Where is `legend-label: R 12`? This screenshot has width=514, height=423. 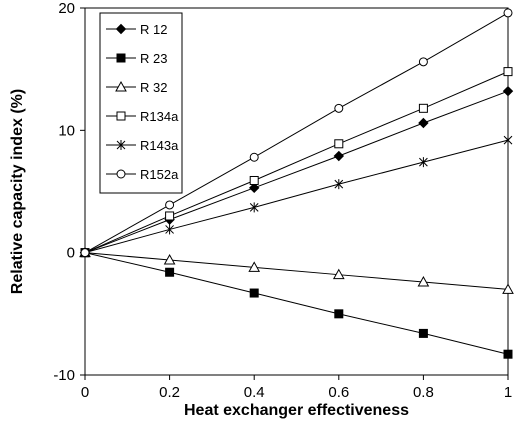
legend-label: R 12 is located at coordinates (153, 29).